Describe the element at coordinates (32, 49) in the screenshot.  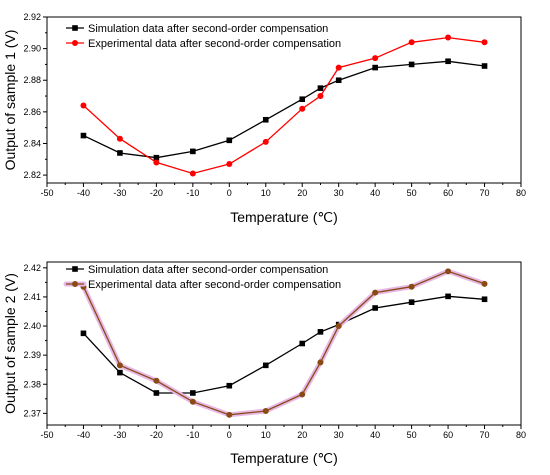
I see `y-tick-label: 2.90` at that location.